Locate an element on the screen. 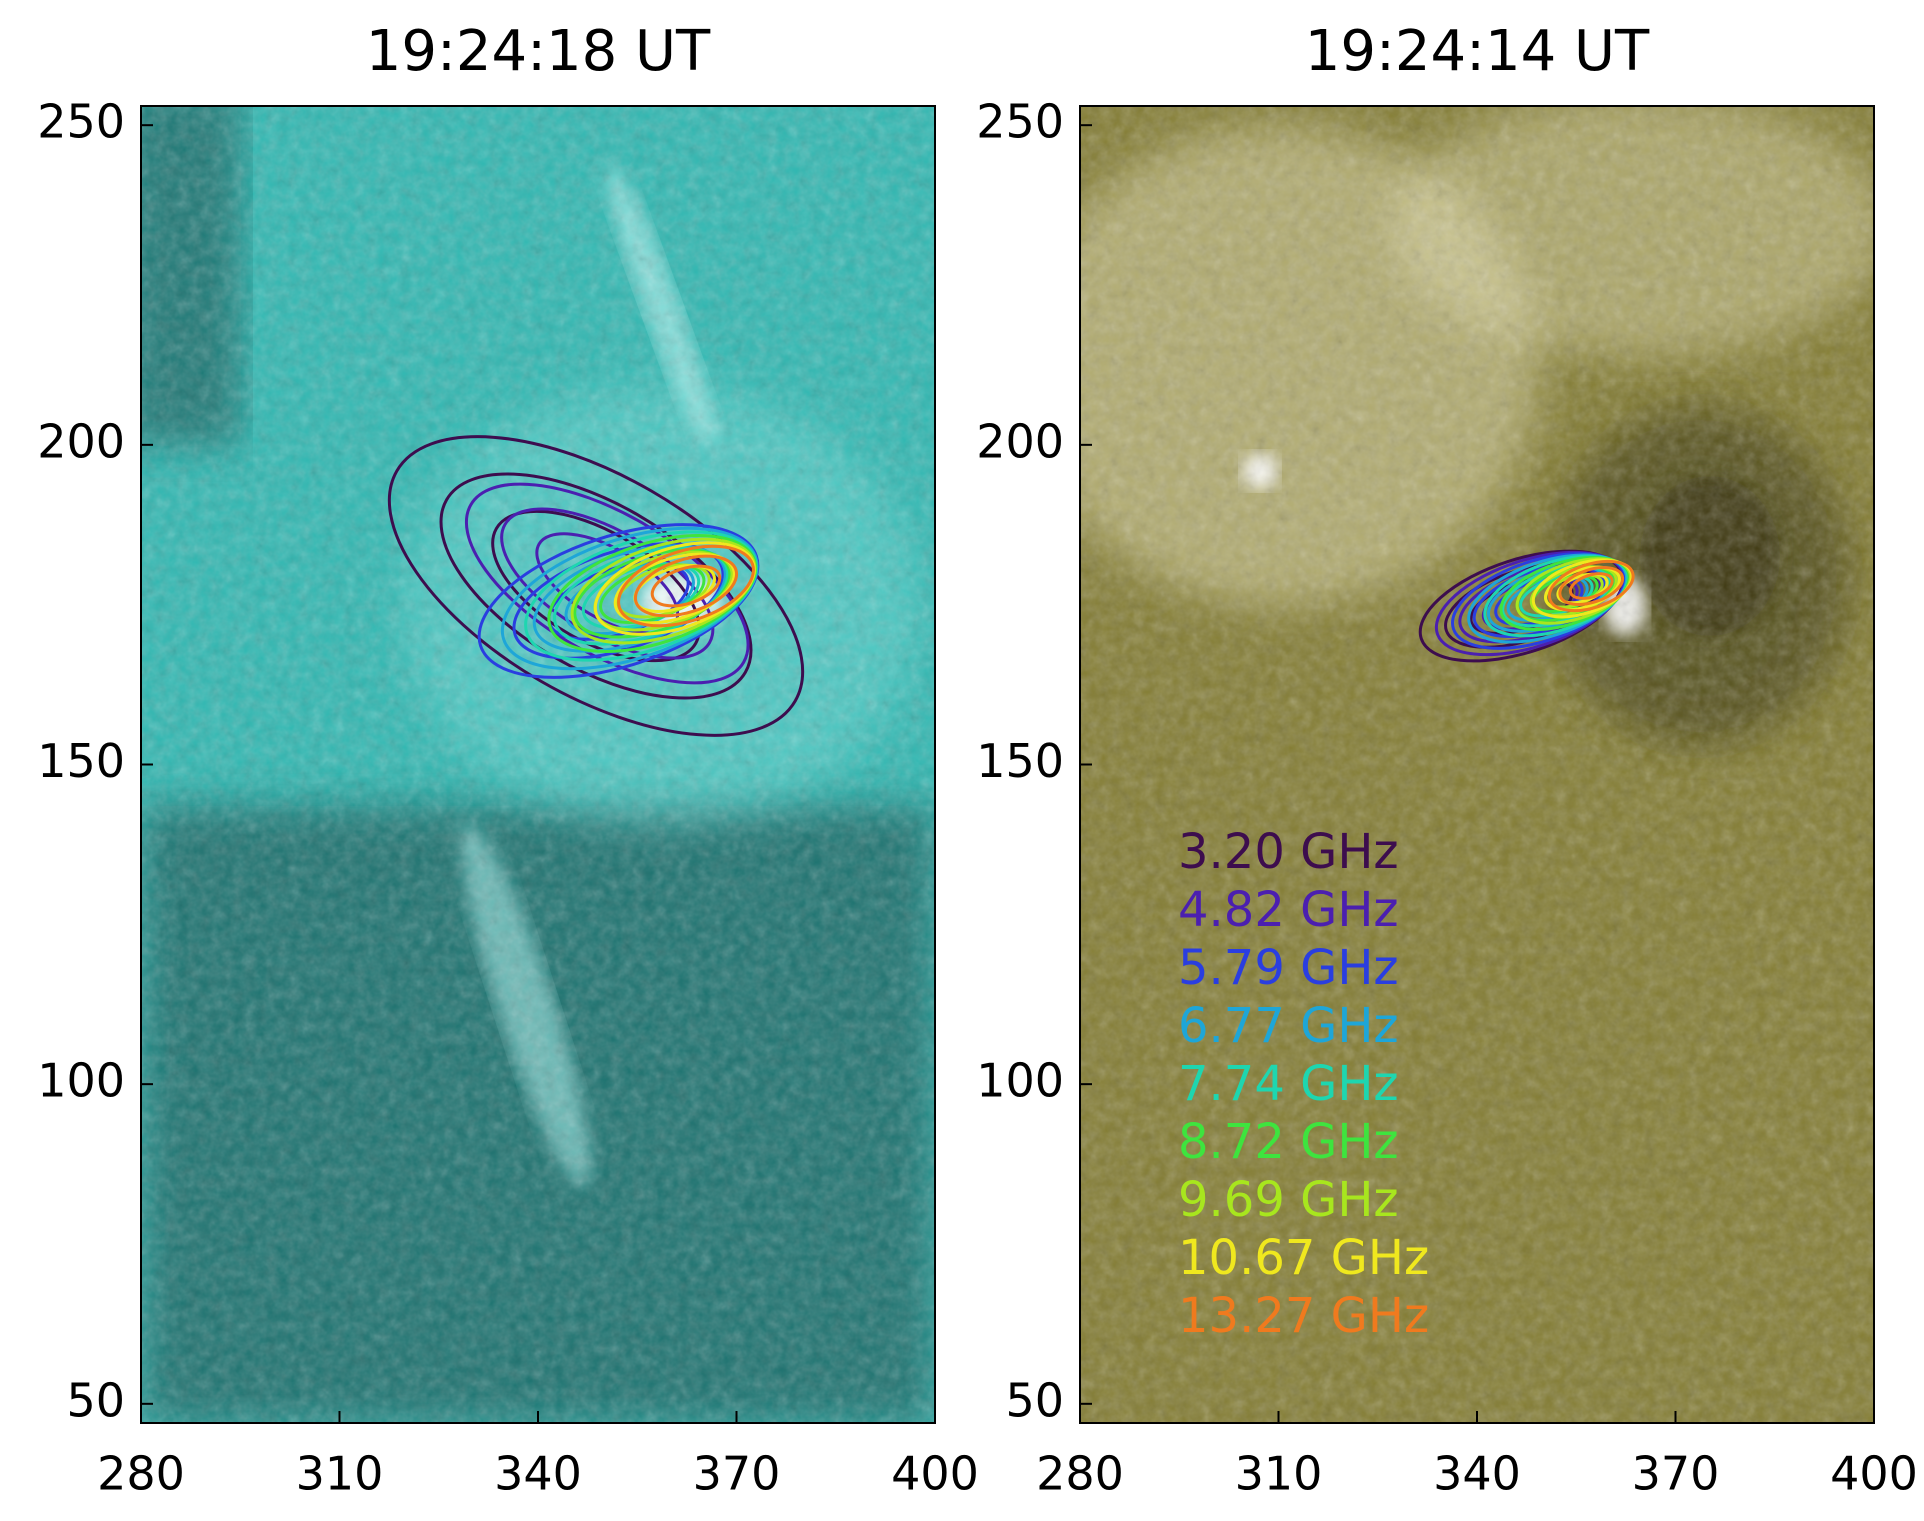  legend-entry: 8.72 GHz is located at coordinates (1288, 1142).